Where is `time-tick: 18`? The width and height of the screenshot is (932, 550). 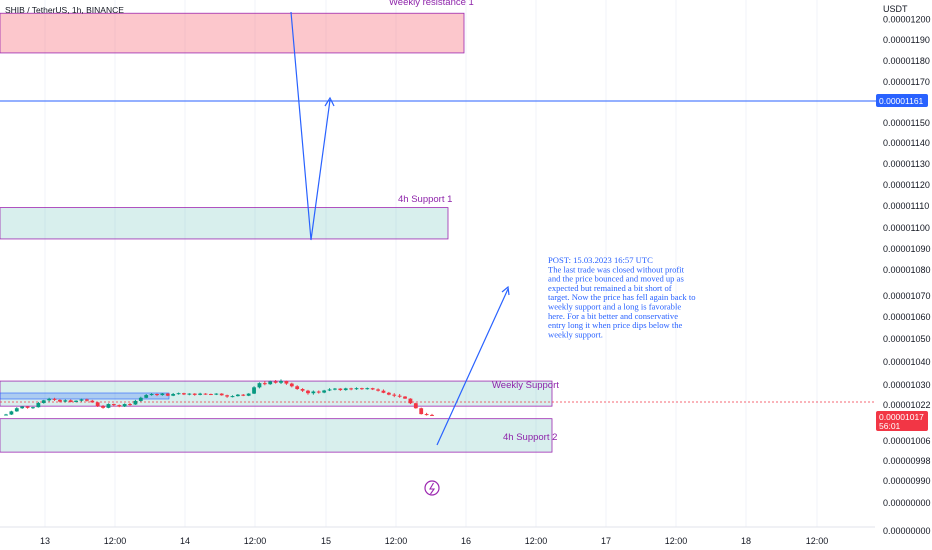
time-tick: 18 is located at coordinates (746, 541).